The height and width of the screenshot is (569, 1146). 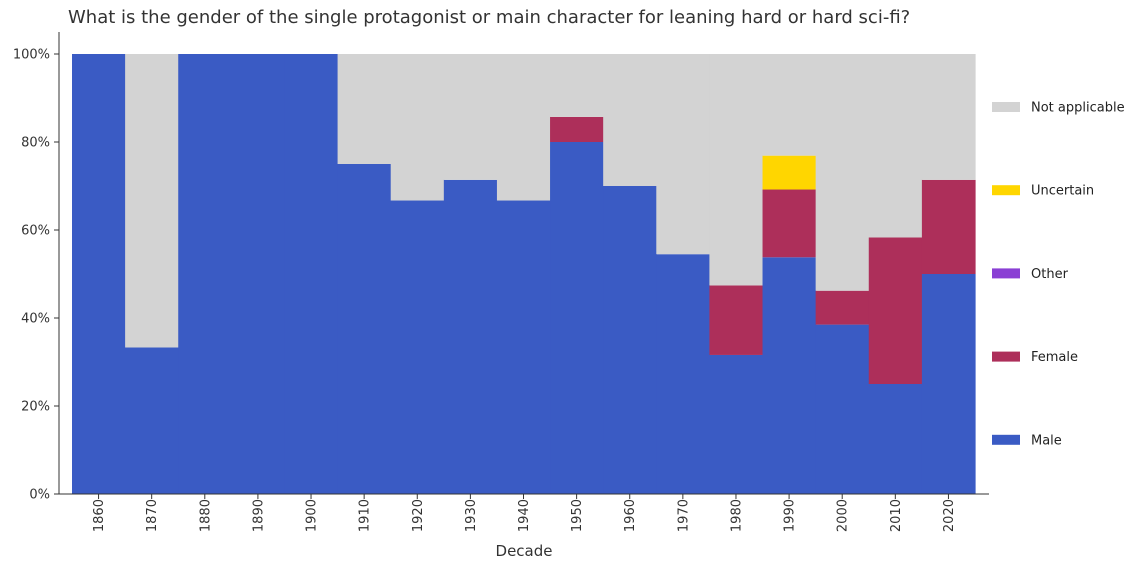 What do you see at coordinates (471, 515) in the screenshot?
I see `x-tick-label: 1930` at bounding box center [471, 515].